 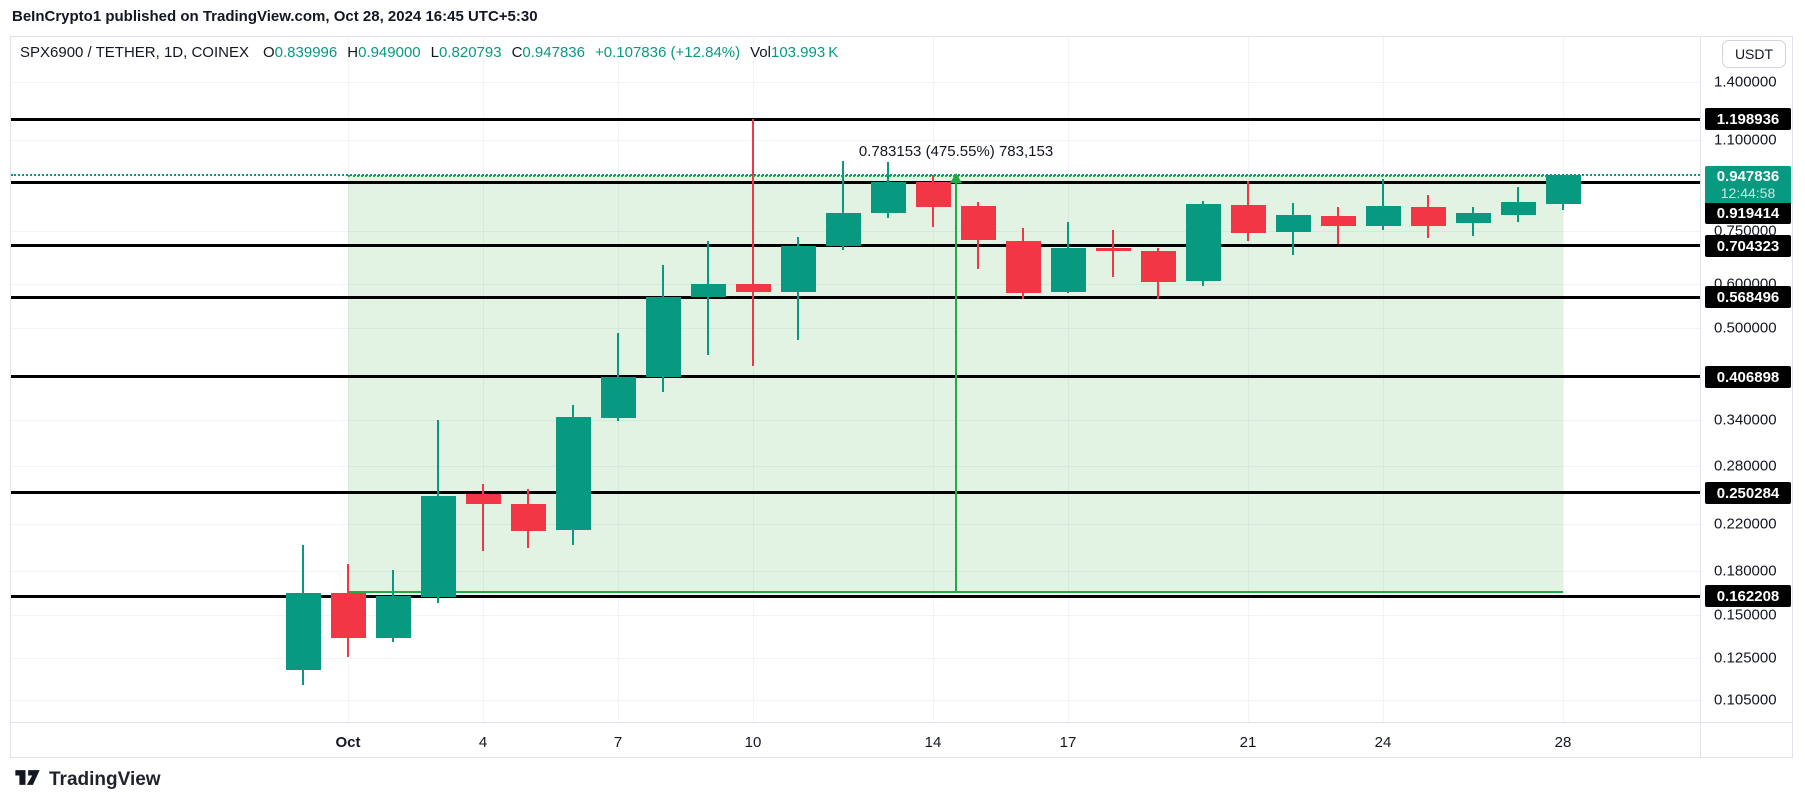 What do you see at coordinates (1748, 193) in the screenshot?
I see `bar-countdown-timer: 12:44:58` at bounding box center [1748, 193].